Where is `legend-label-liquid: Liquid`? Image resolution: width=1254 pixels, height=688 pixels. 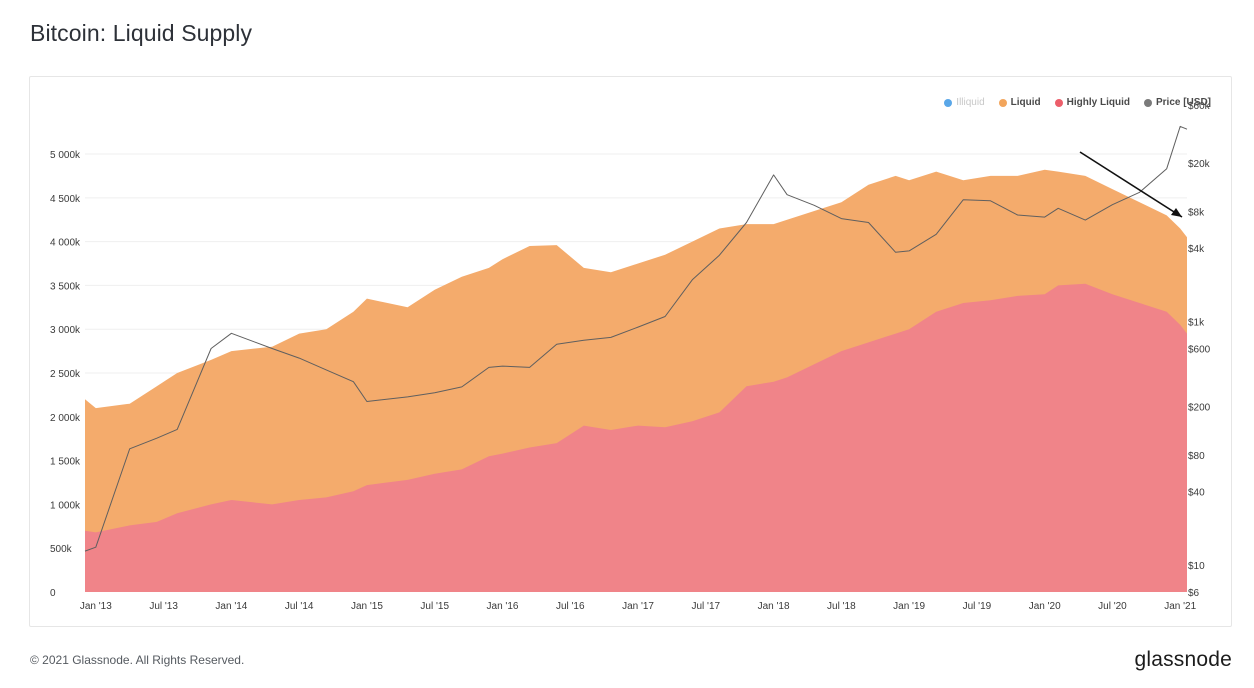
legend-label-liquid: Liquid is located at coordinates (1025, 102).